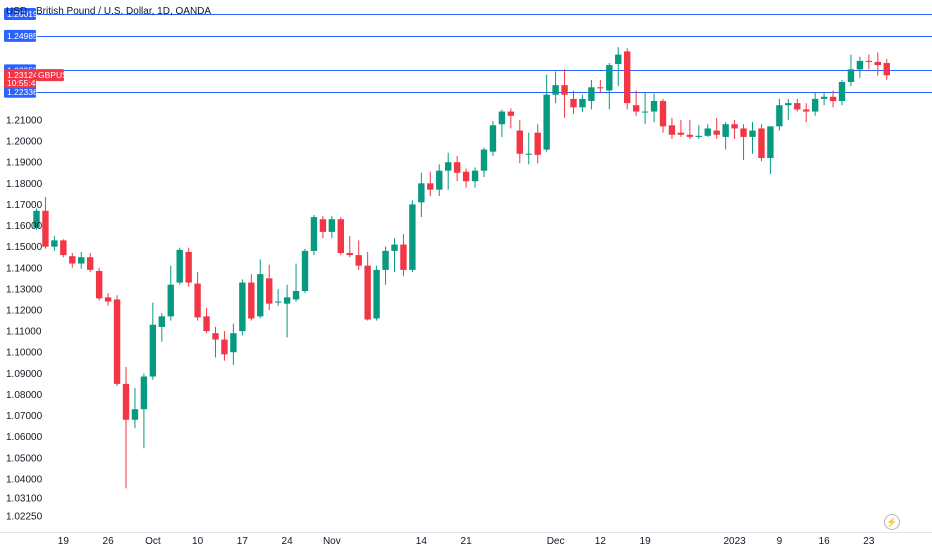  I want to click on y-tick-label: 1.18000, so click(24, 184).